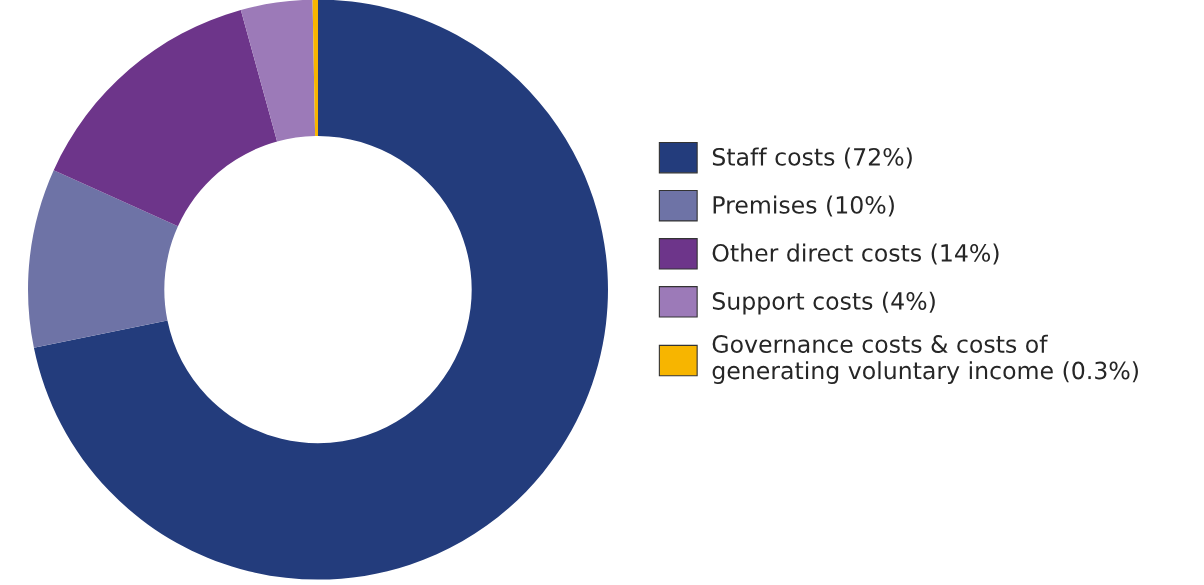  Describe the element at coordinates (855, 254) in the screenshot. I see `legend-label: Other direct costs (14%)` at that location.